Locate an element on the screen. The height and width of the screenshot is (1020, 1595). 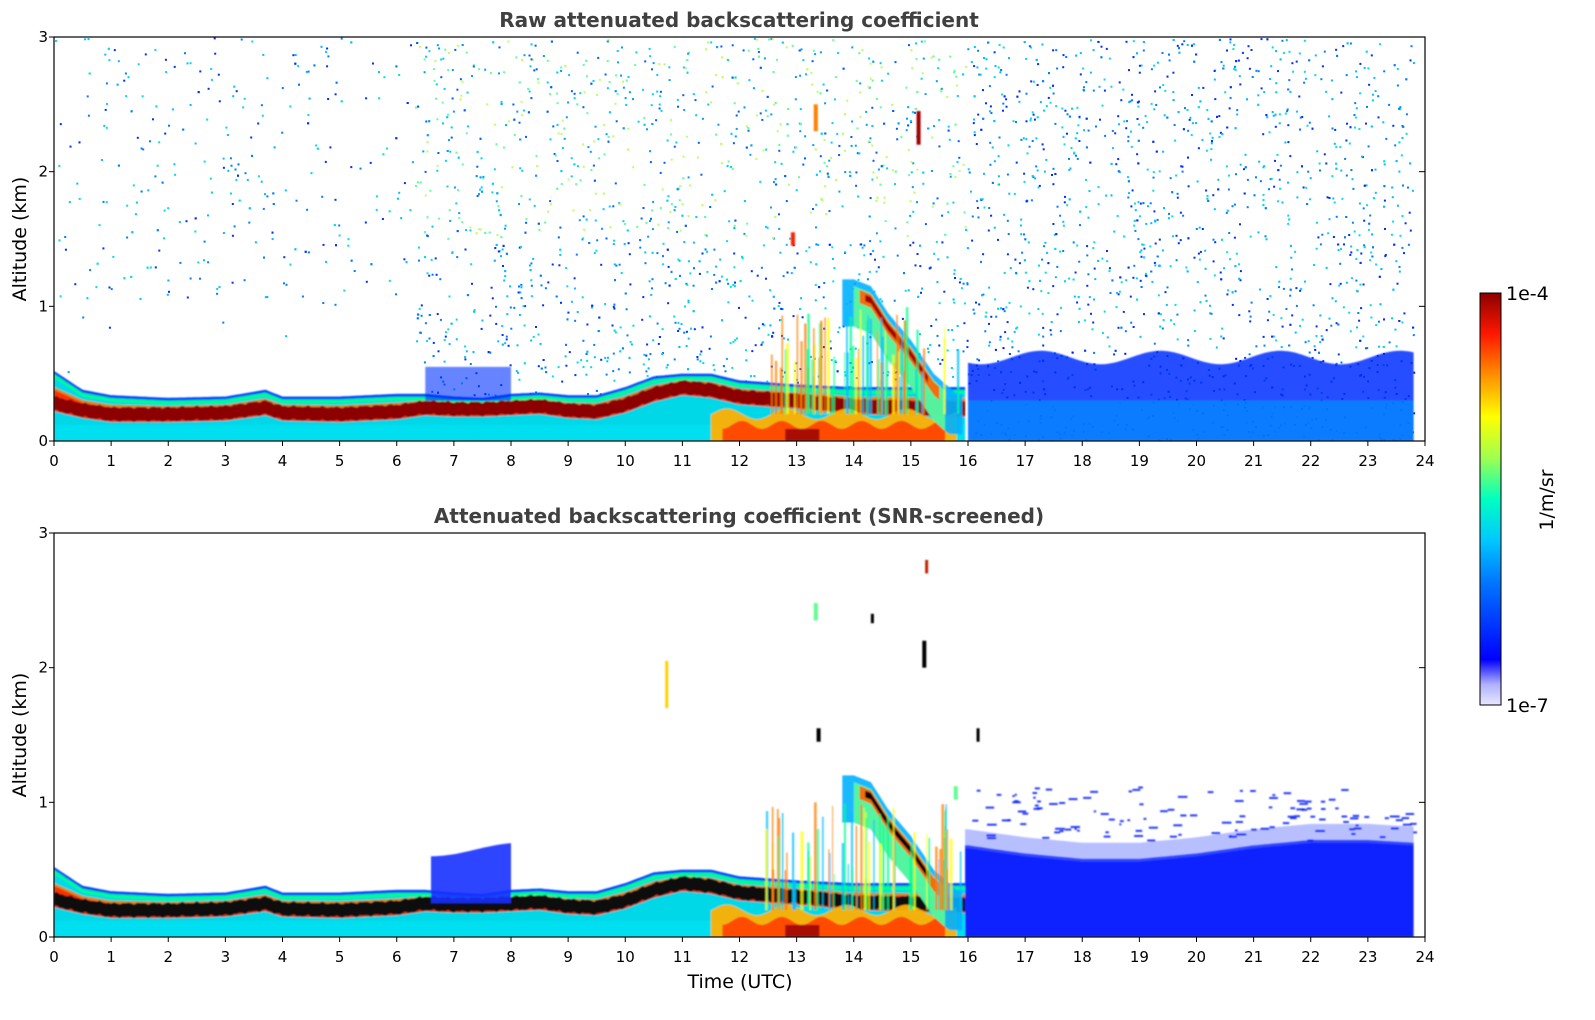
x-tick-label: 15 is located at coordinates (910, 461).